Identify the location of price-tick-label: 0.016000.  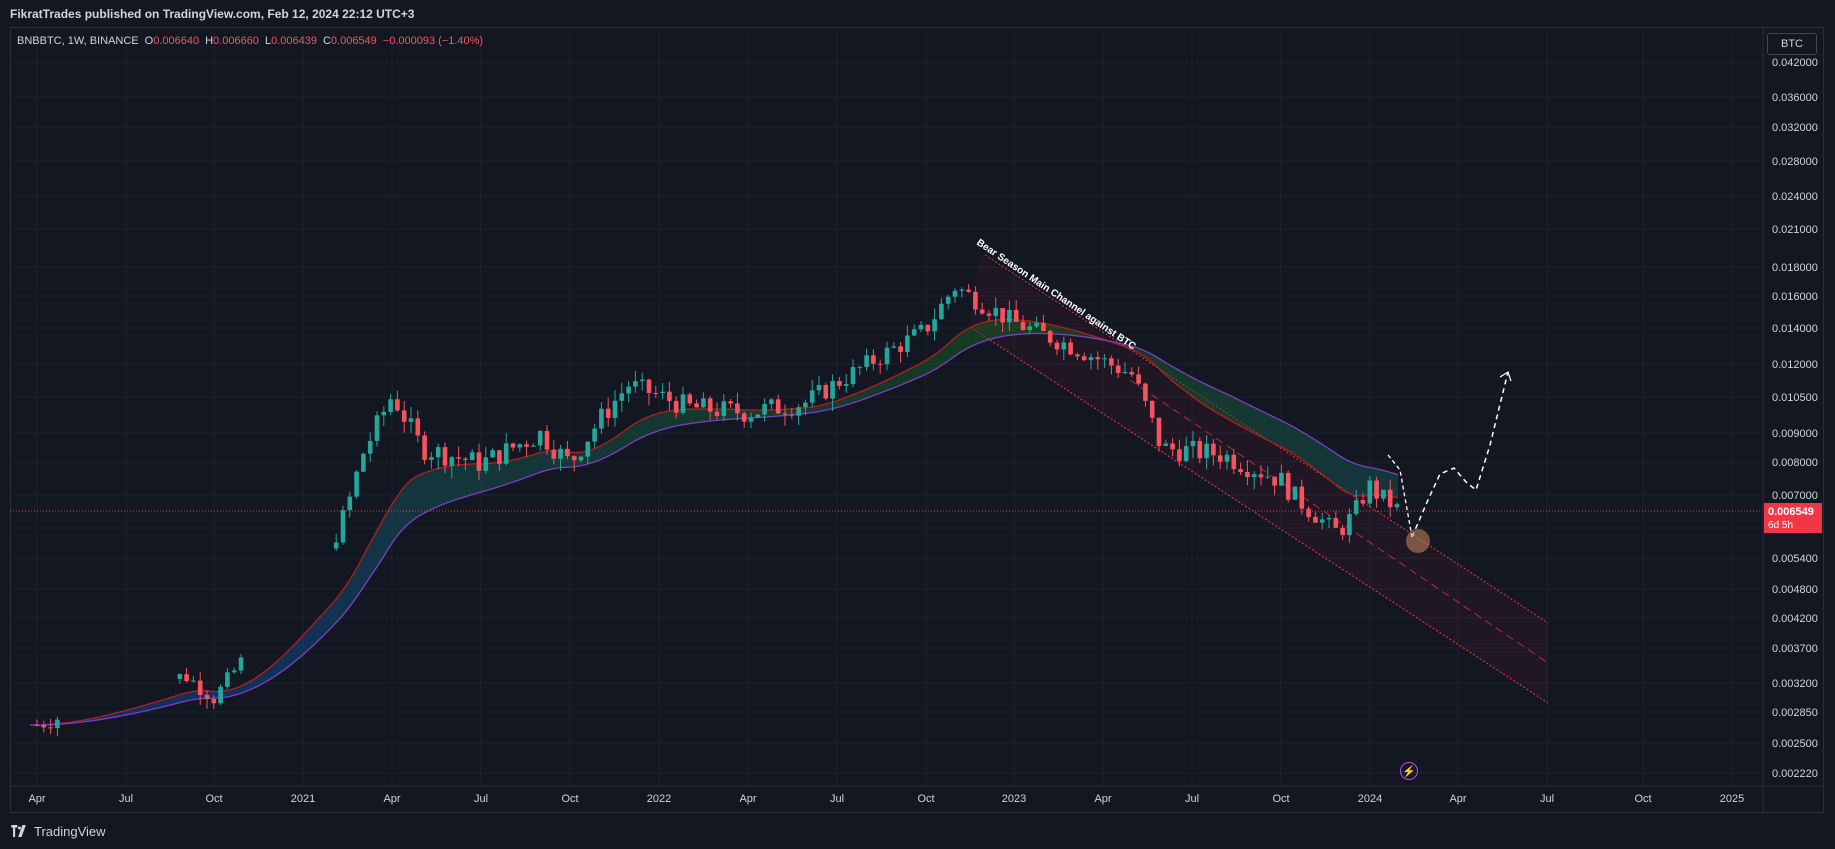
(1795, 297).